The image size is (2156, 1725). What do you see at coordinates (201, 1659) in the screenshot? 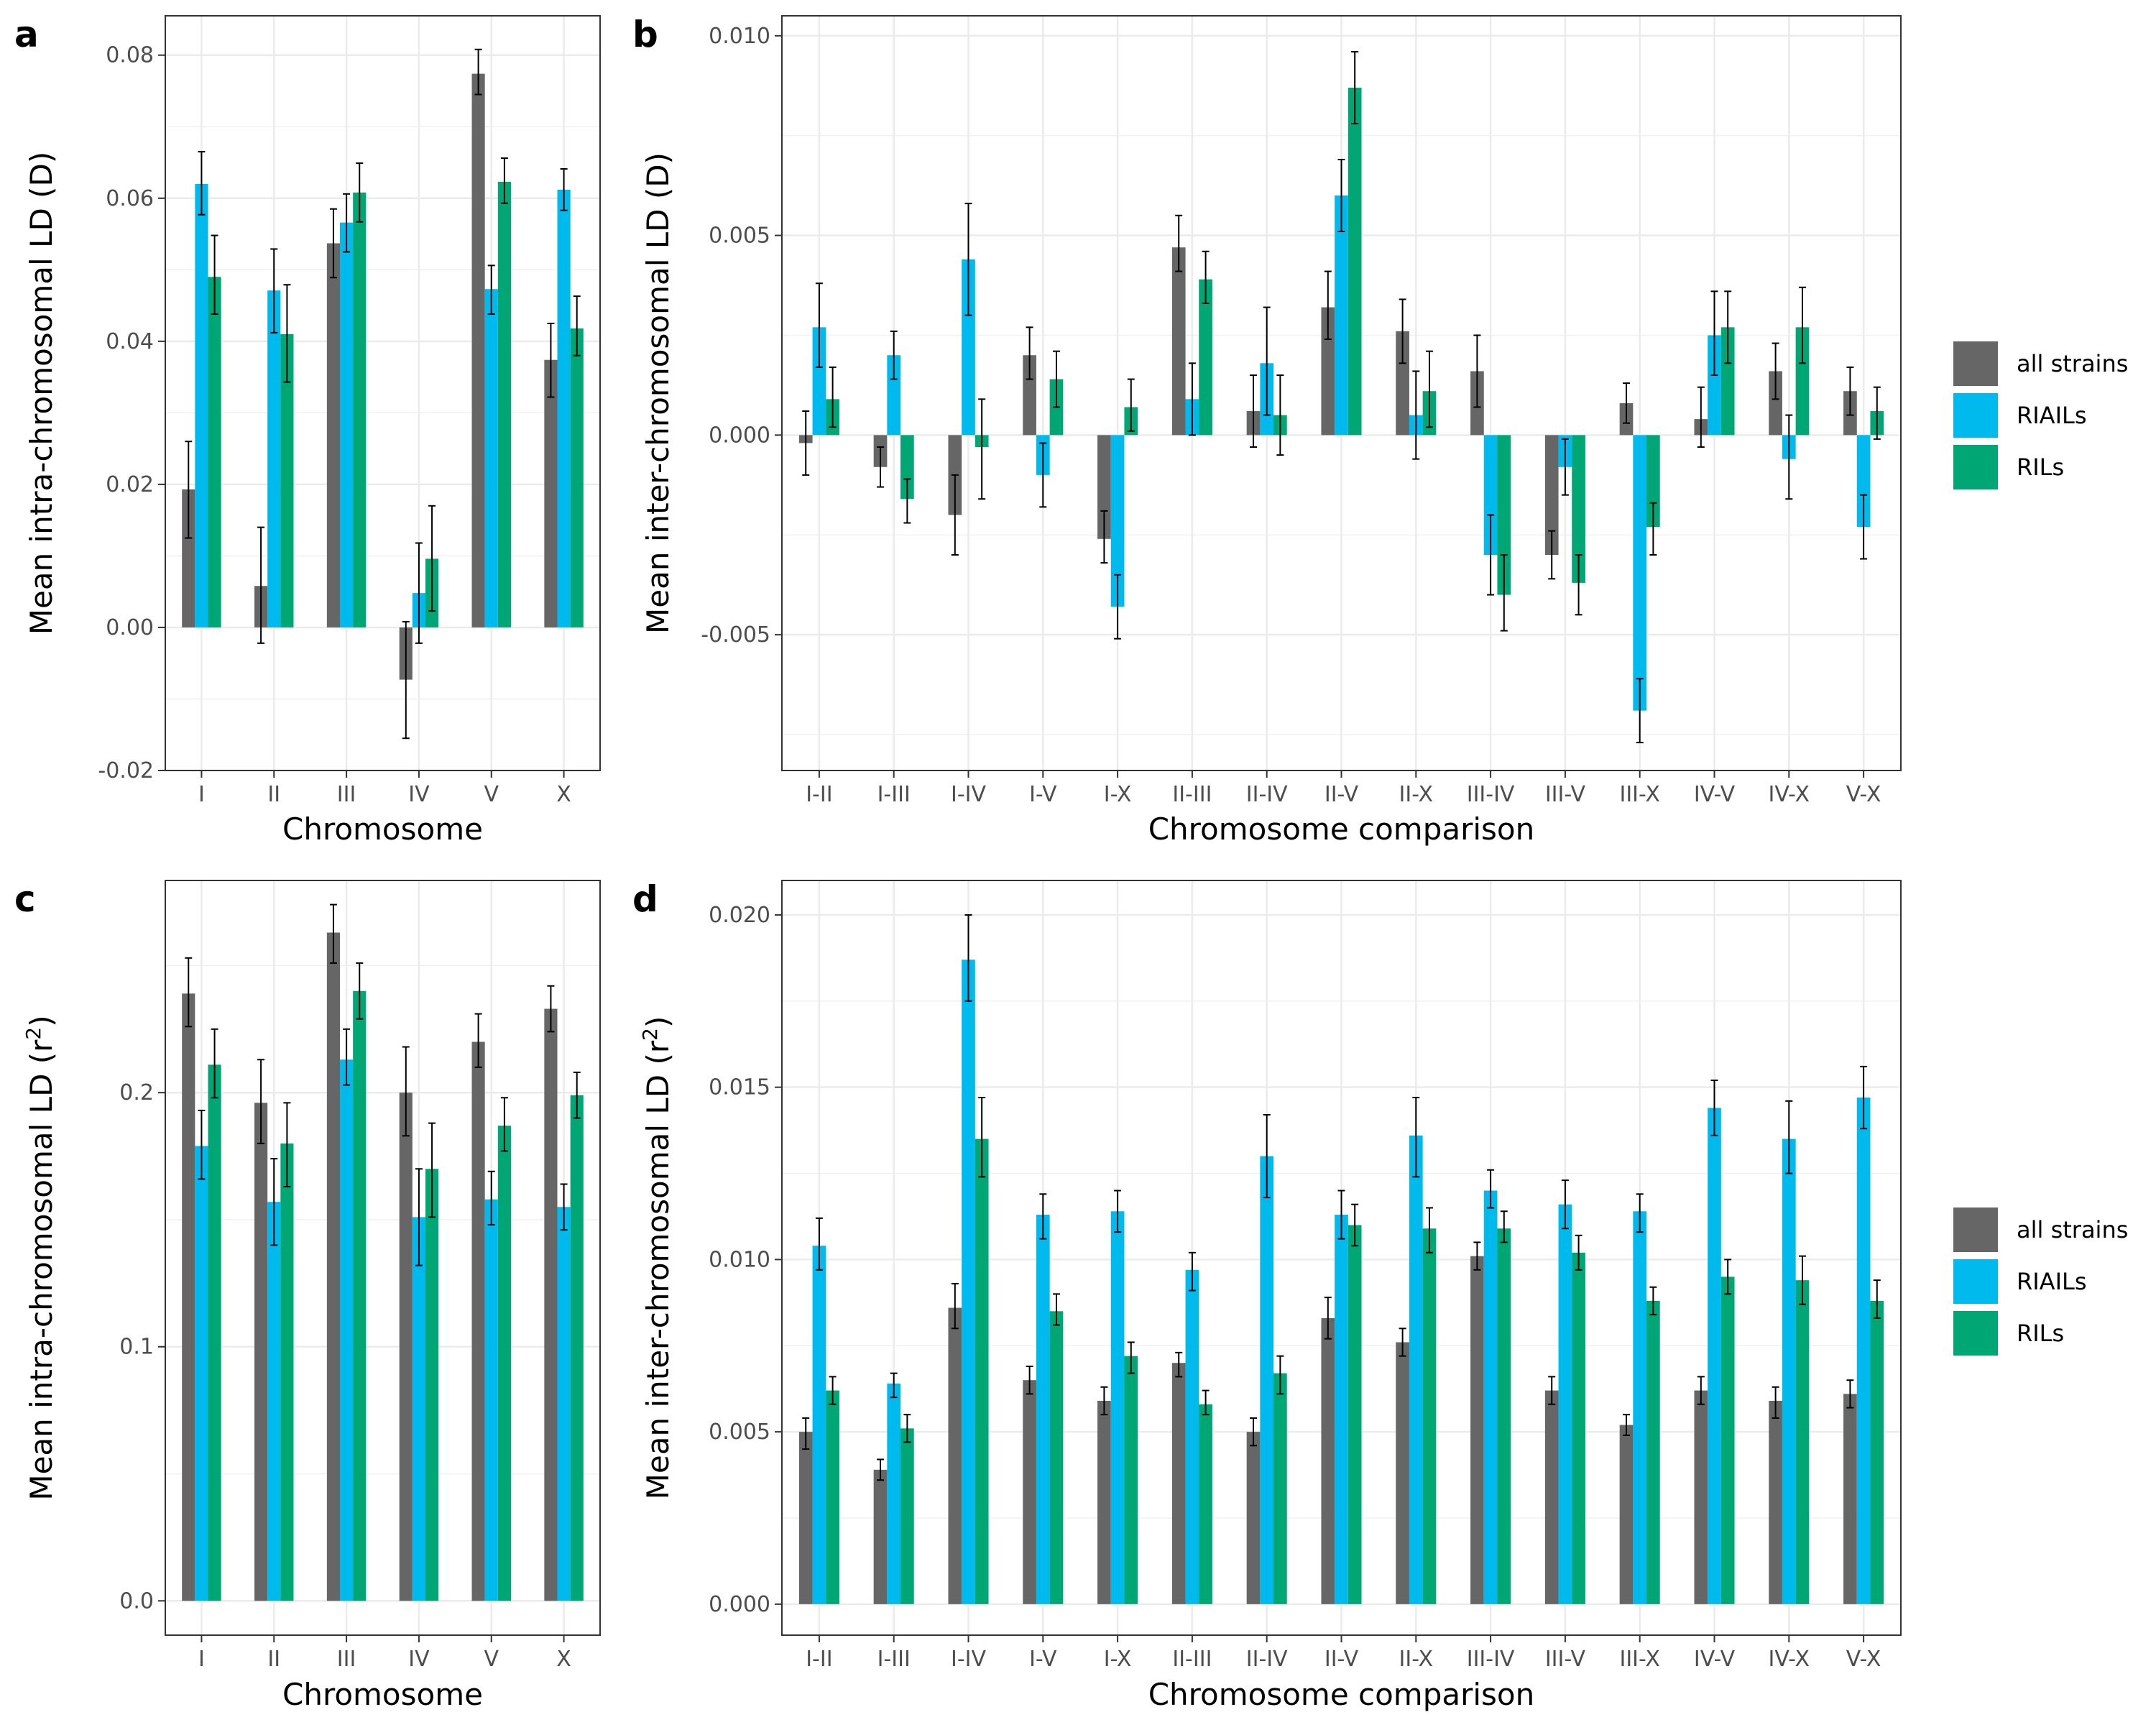
I see `x-tick-label: I` at bounding box center [201, 1659].